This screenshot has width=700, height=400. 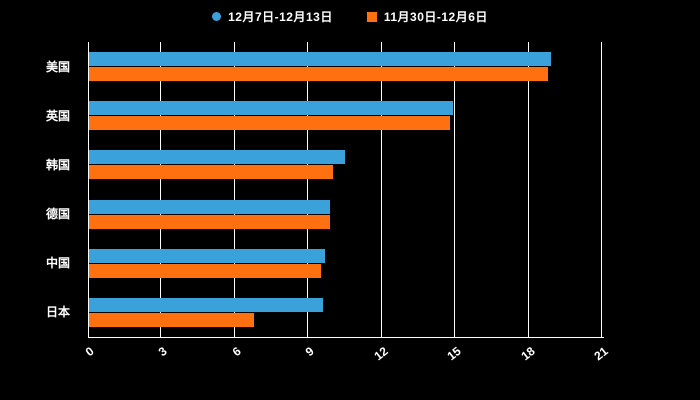 What do you see at coordinates (217, 16) in the screenshot?
I see `legend-circle-marker-icon` at bounding box center [217, 16].